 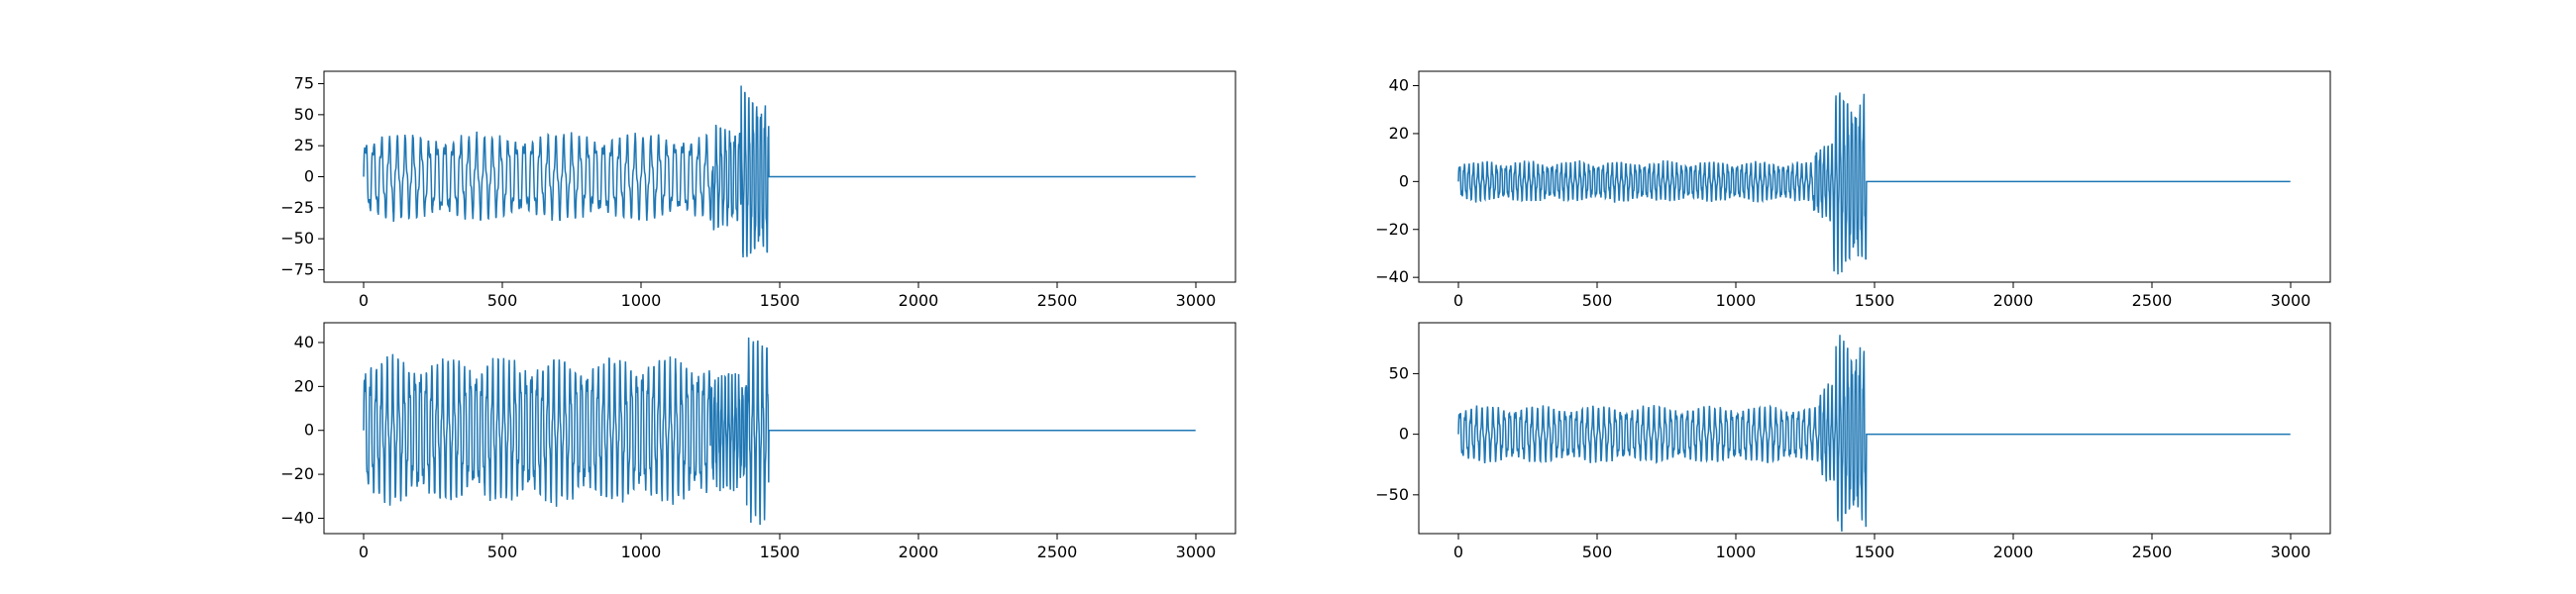 I want to click on y-tick-label: 75, so click(x=304, y=84).